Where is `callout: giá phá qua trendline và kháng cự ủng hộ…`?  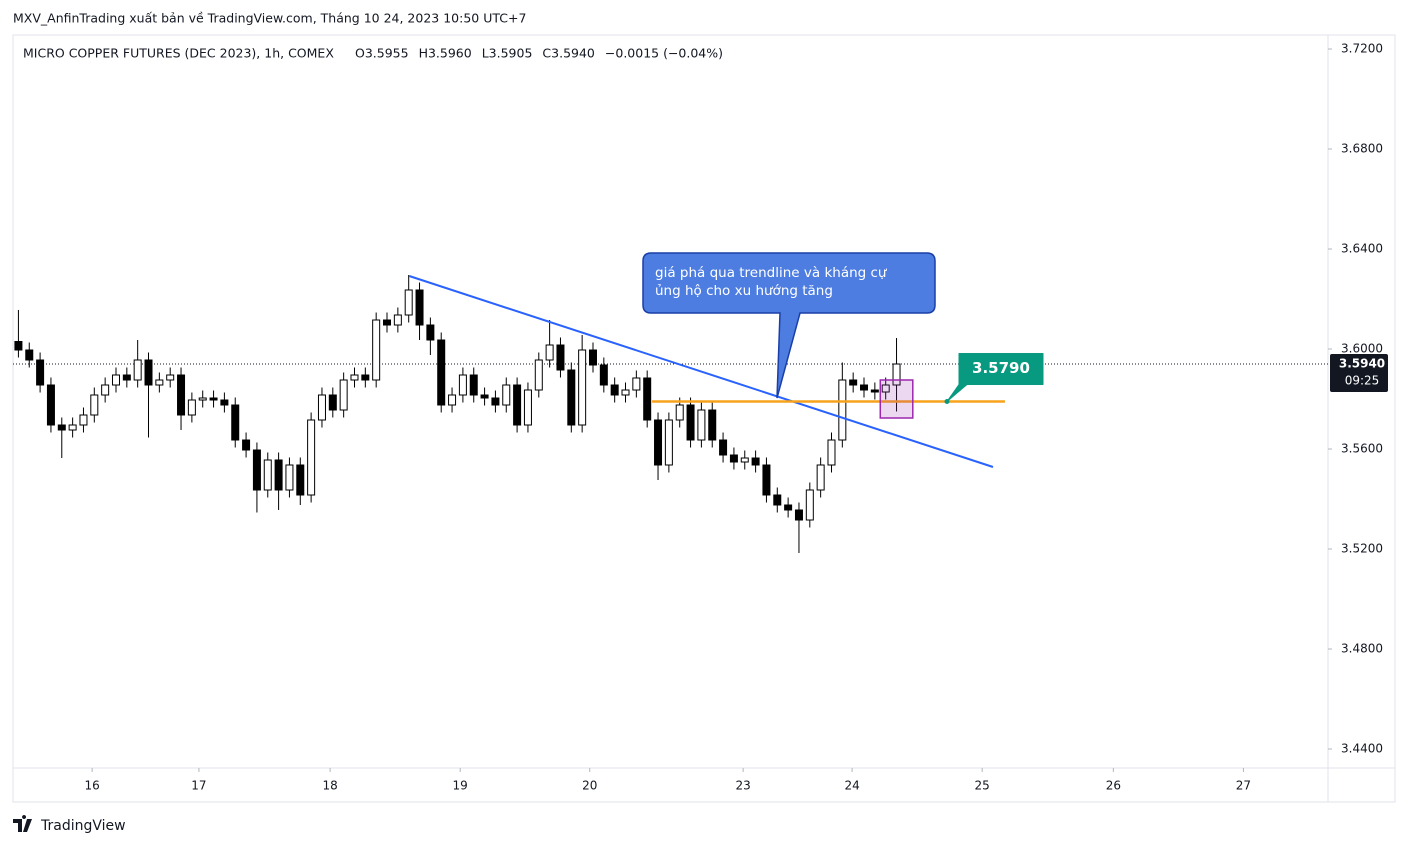 callout: giá phá qua trendline và kháng cự ủng hộ… is located at coordinates (789, 325).